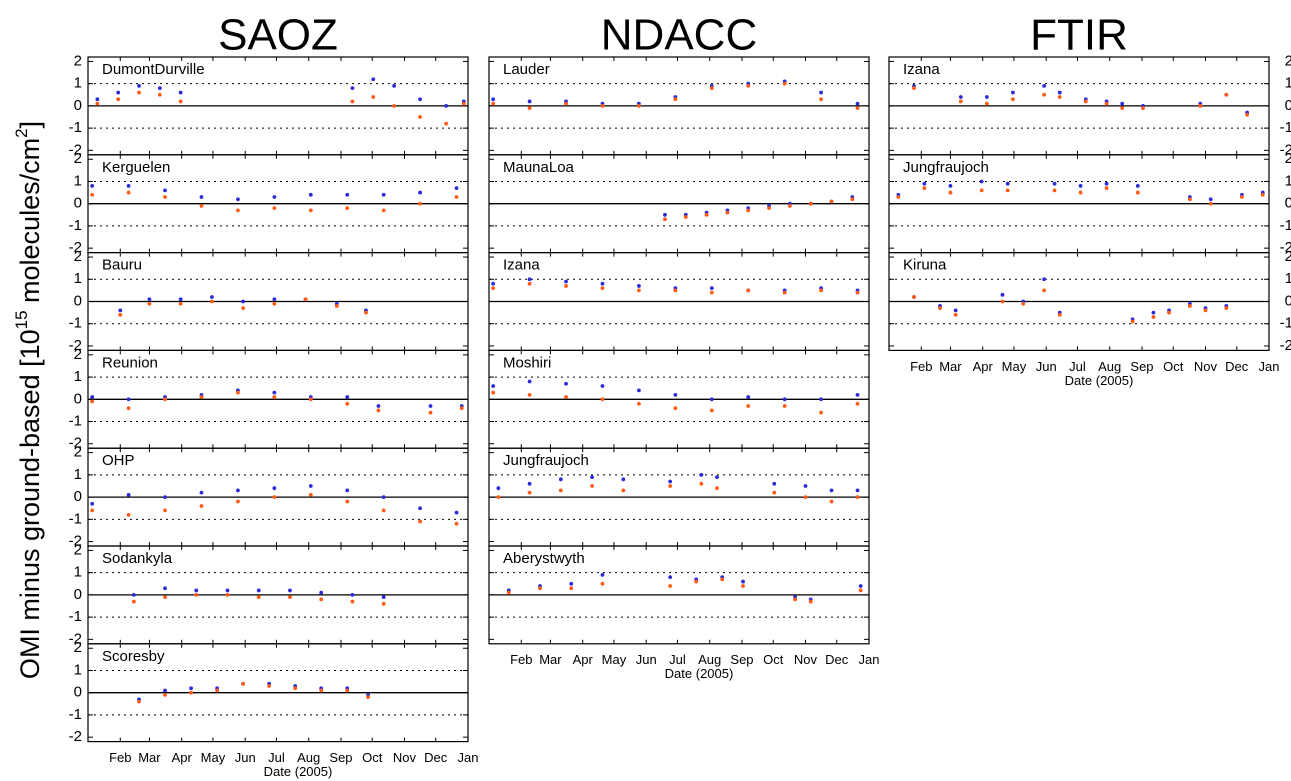  I want to click on station-name: Izana, so click(921, 69).